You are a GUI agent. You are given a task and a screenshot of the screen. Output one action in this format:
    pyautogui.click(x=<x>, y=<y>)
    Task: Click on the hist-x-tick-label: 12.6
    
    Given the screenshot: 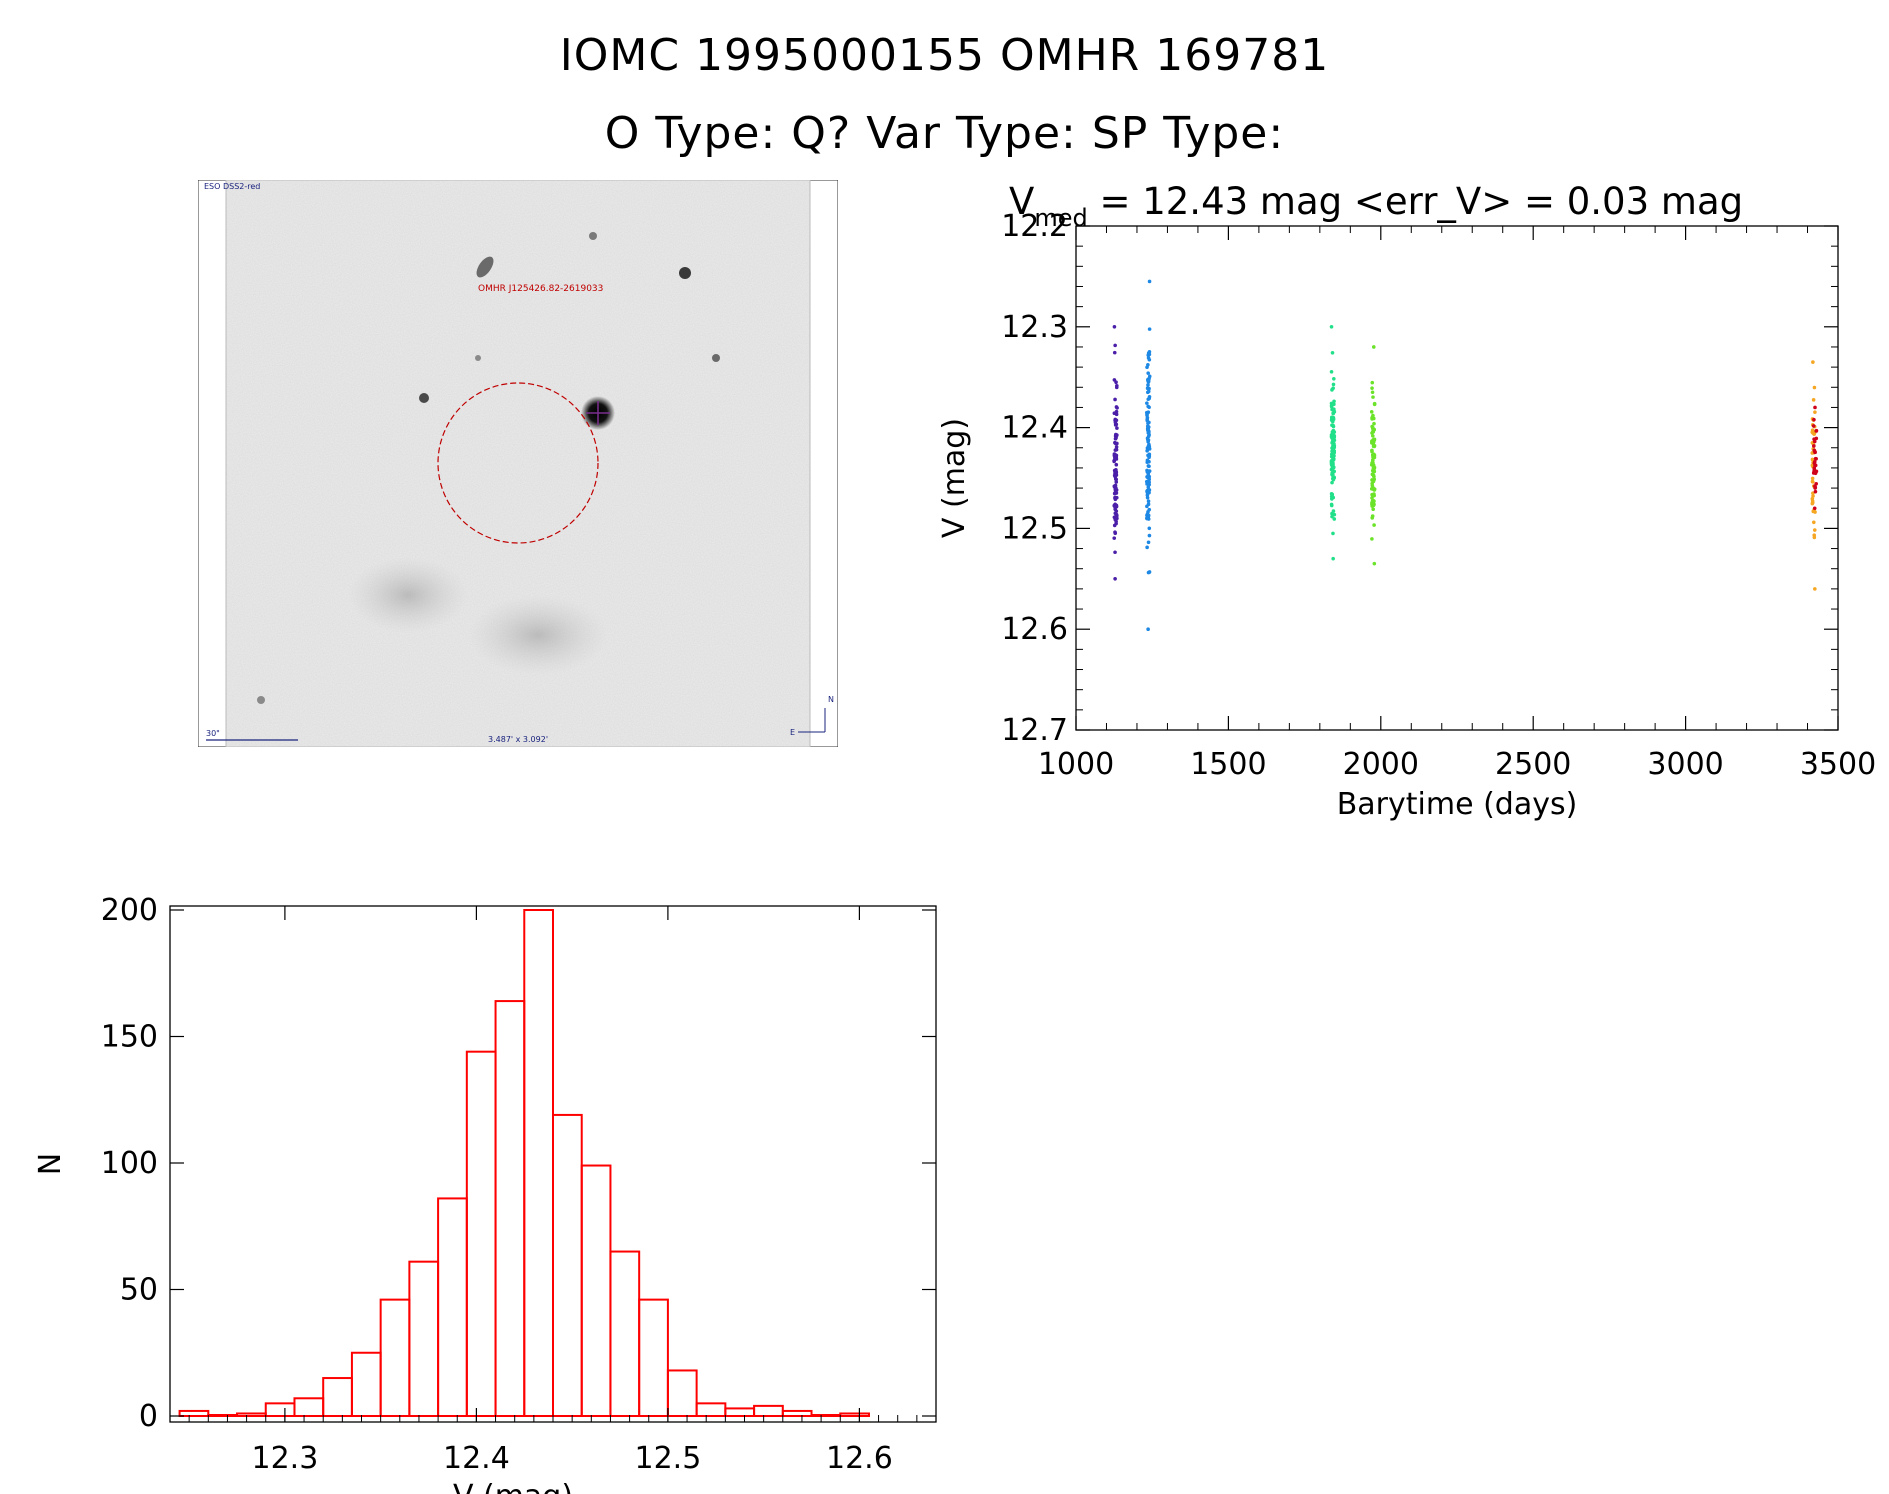 What is the action you would take?
    pyautogui.click(x=859, y=1458)
    